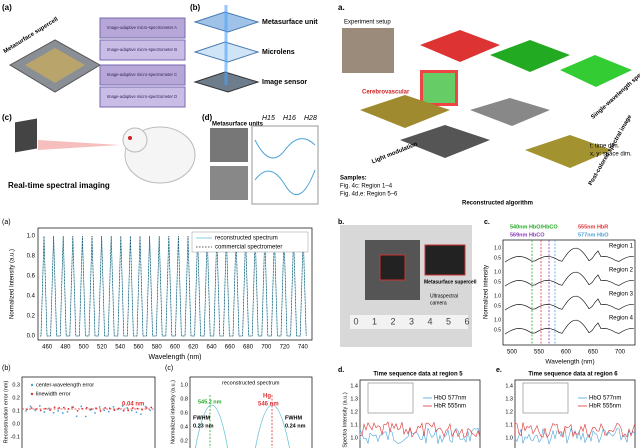  What do you see at coordinates (284, 82) in the screenshot?
I see `label: Image sensor` at bounding box center [284, 82].